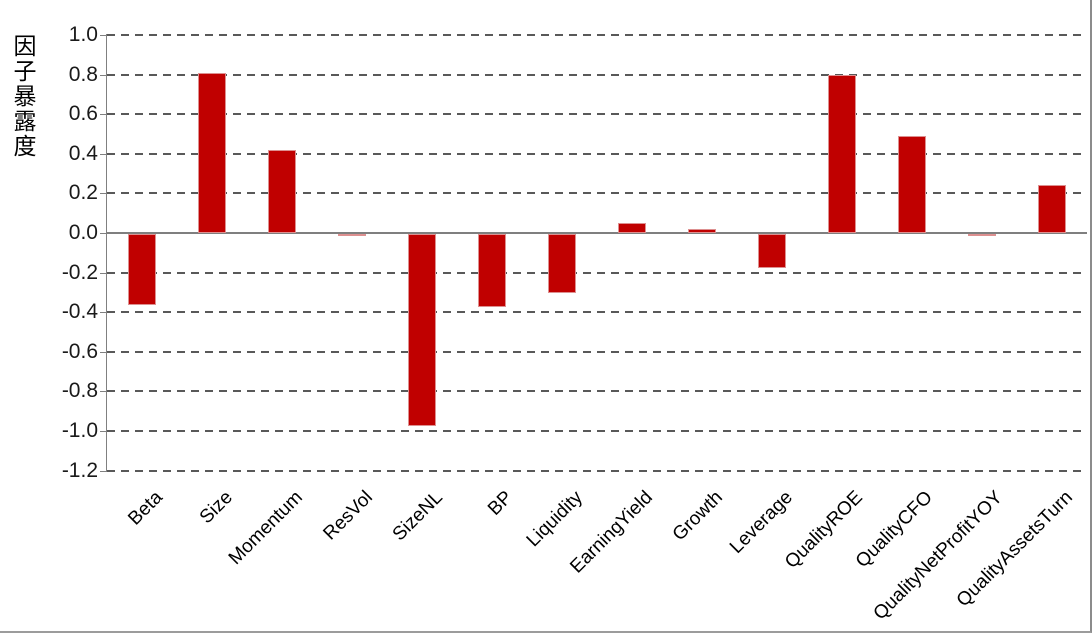  I want to click on bar-momentum, so click(282, 191).